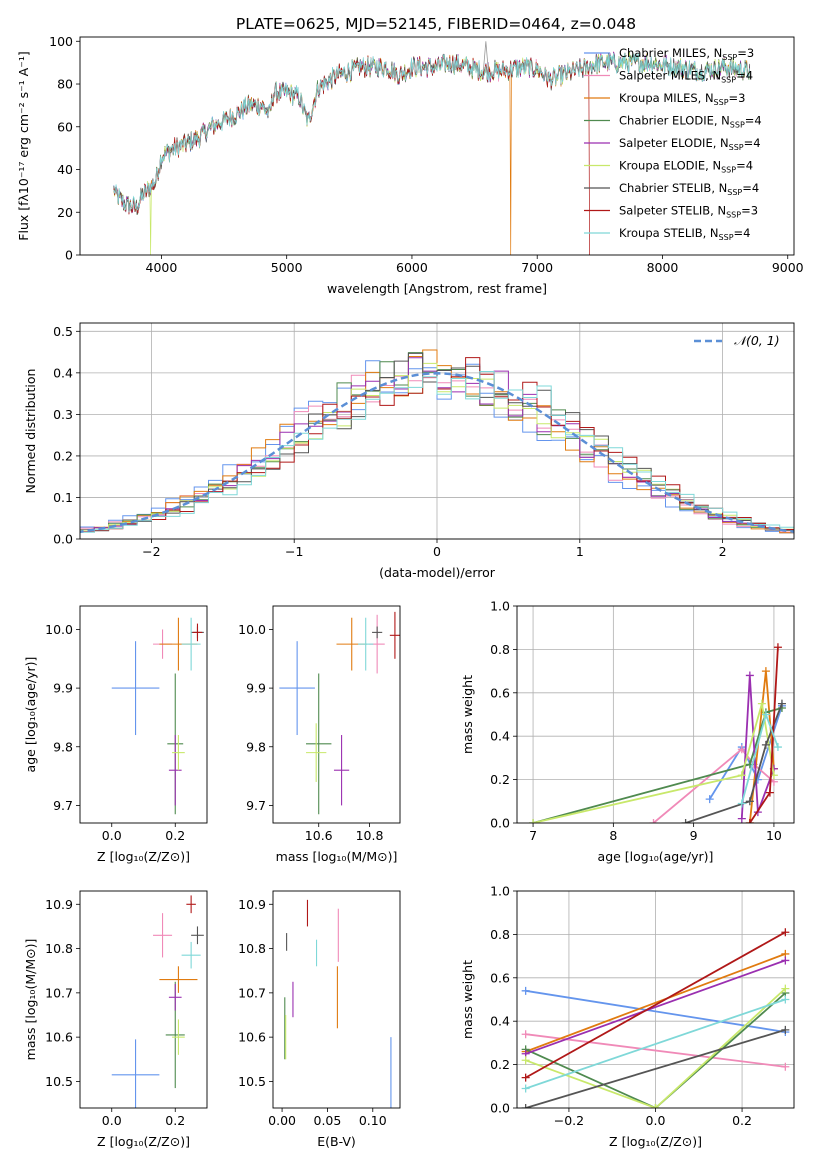 The width and height of the screenshot is (819, 1170). Describe the element at coordinates (690, 144) in the screenshot. I see `legend-entry: Salpeter ELODIE, NSSP=4` at that location.